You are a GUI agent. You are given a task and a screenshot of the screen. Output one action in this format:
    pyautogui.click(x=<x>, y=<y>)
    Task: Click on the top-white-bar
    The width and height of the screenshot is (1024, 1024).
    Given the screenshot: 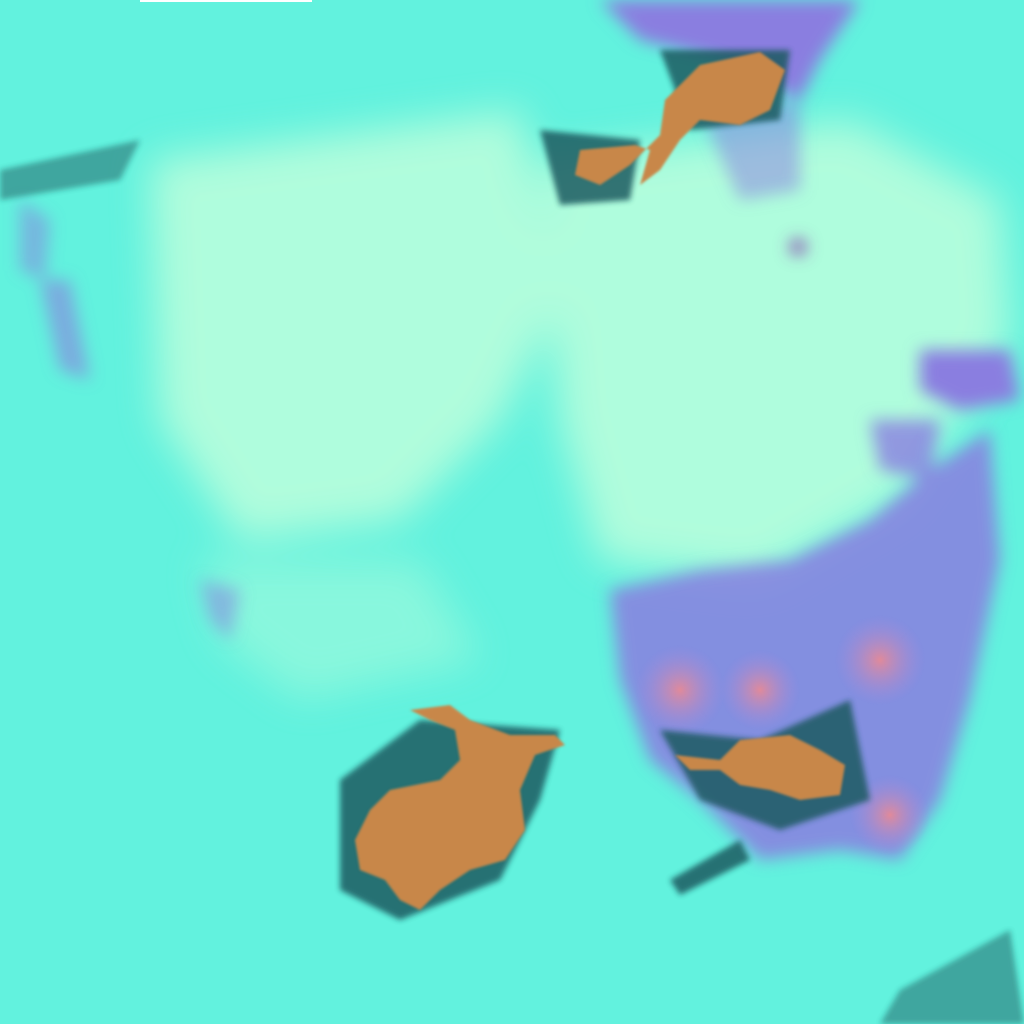 What is the action you would take?
    pyautogui.click(x=226, y=1)
    